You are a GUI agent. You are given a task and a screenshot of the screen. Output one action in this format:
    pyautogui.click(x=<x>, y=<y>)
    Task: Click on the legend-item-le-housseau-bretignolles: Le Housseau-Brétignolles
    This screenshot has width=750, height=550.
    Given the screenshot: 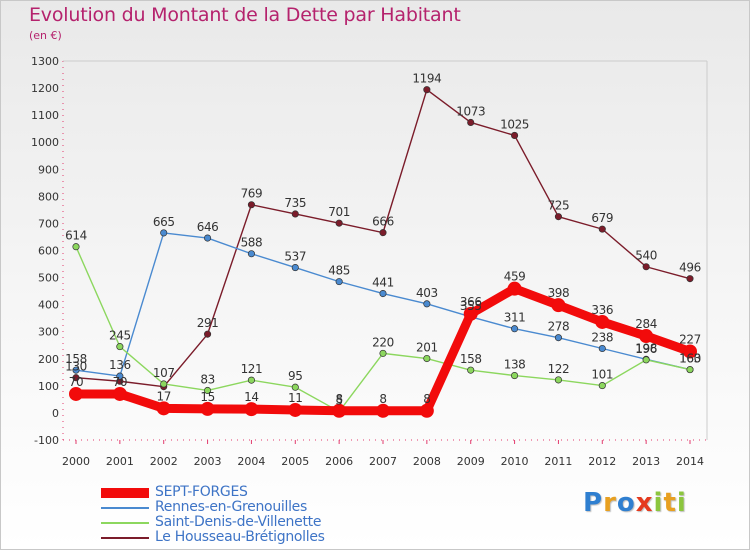 What is the action you would take?
    pyautogui.click(x=251, y=537)
    